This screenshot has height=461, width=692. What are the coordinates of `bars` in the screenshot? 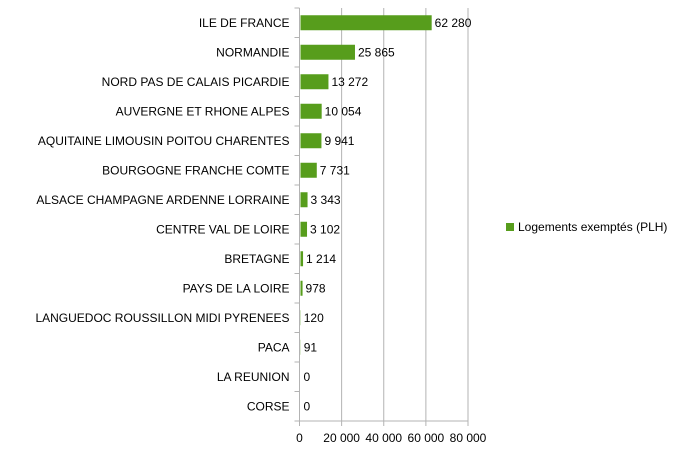 It's located at (366, 185).